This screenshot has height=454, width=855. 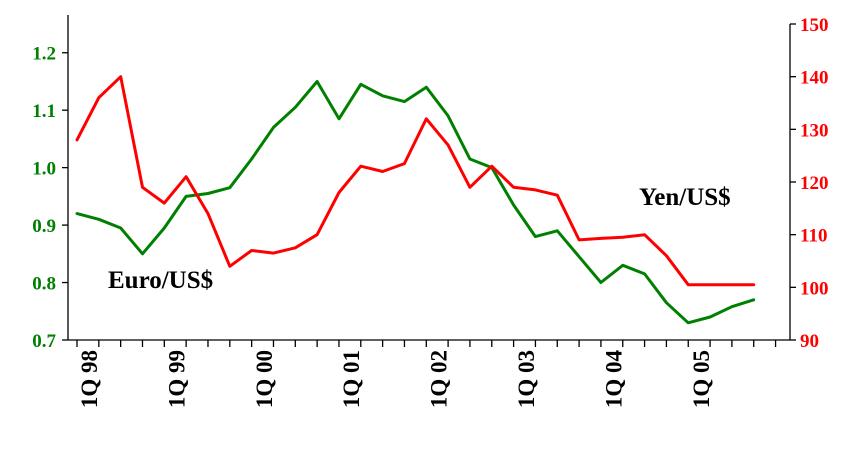 What do you see at coordinates (44, 226) in the screenshot?
I see `left-tick-label: 0.9` at bounding box center [44, 226].